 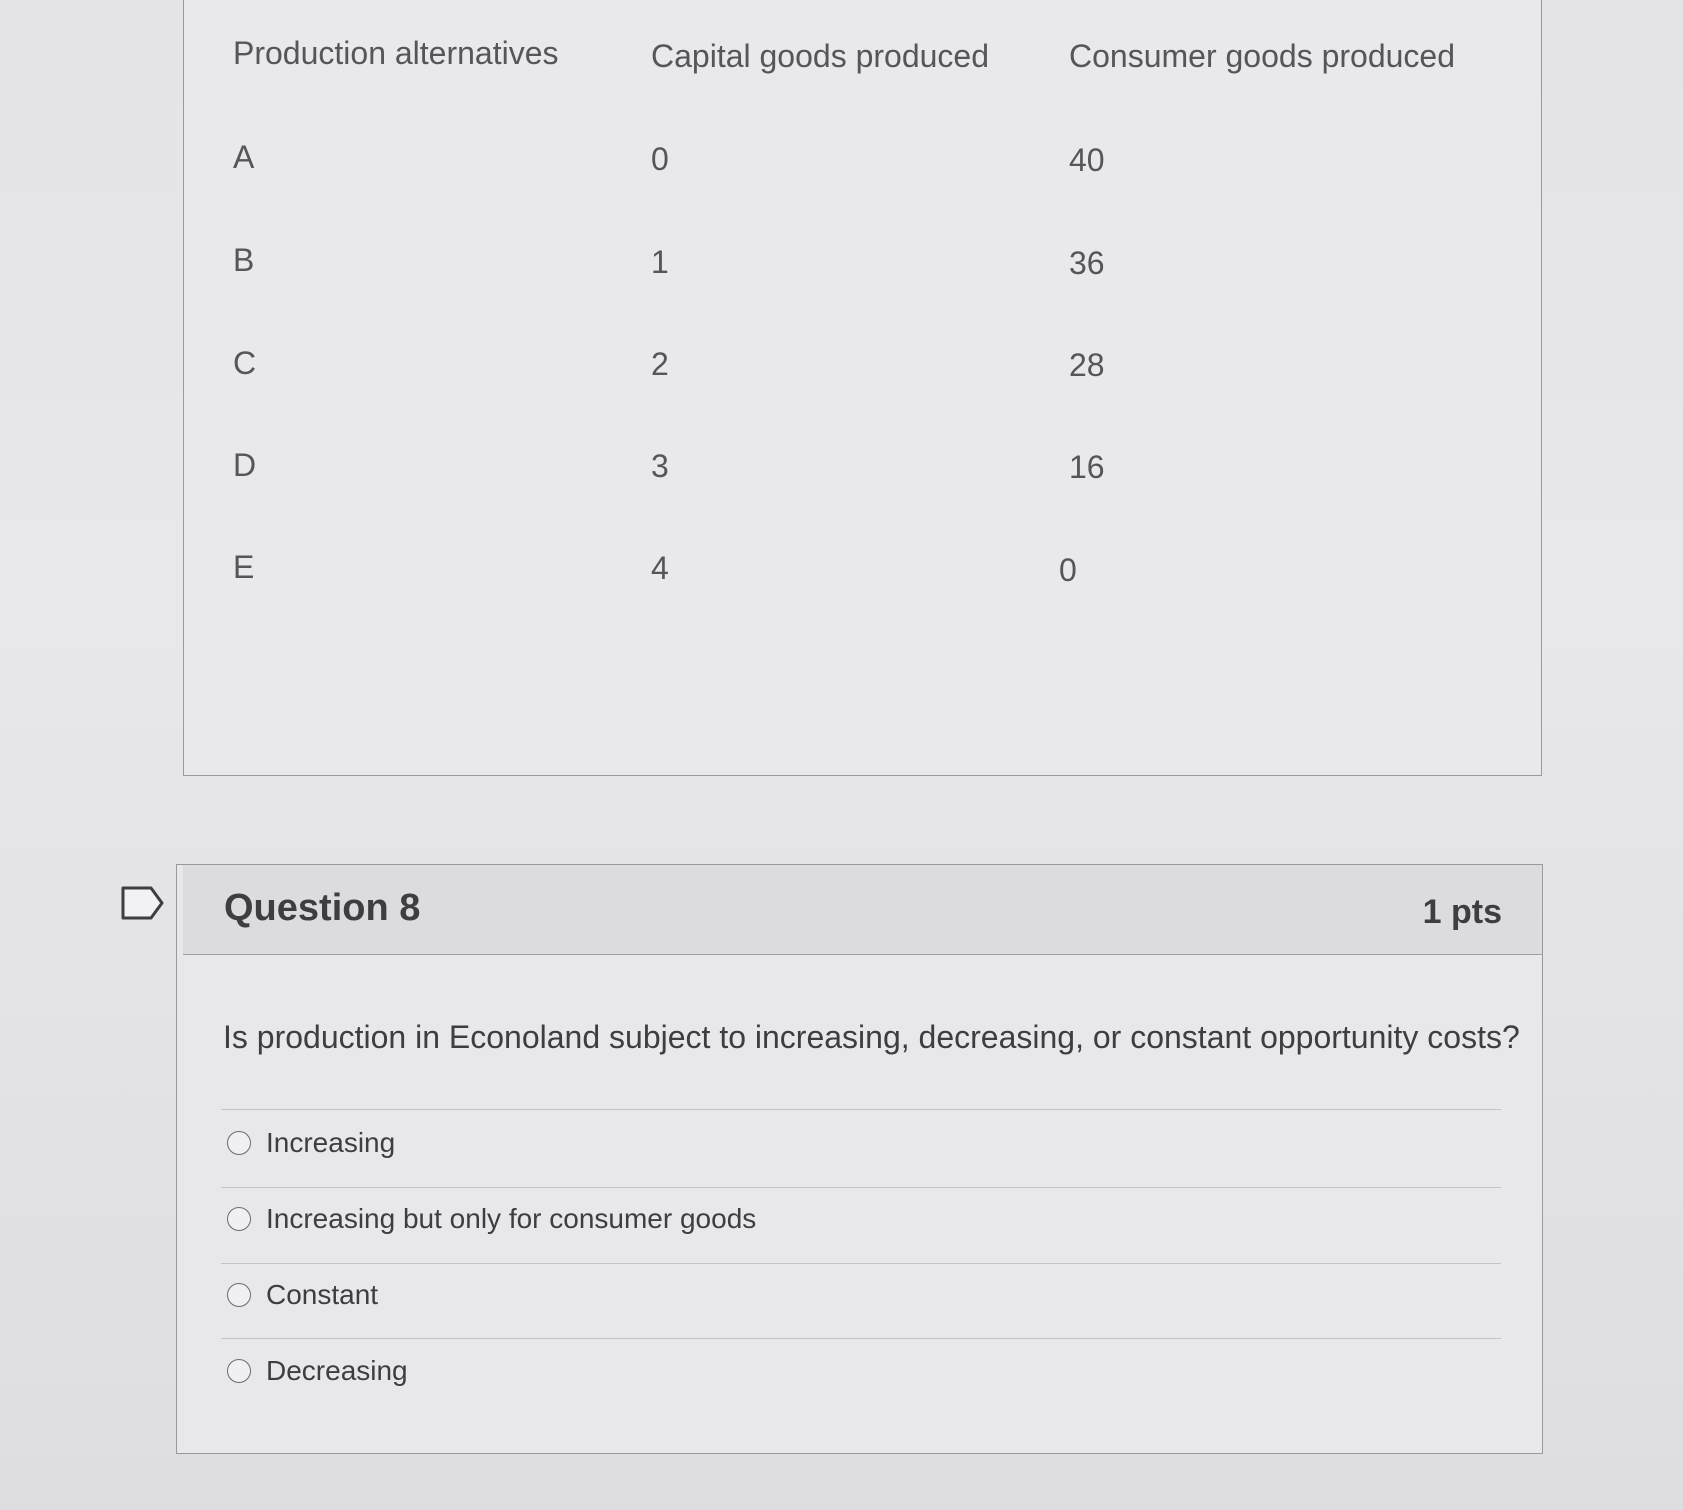 I want to click on cell-e-capital: 4, so click(x=660, y=568).